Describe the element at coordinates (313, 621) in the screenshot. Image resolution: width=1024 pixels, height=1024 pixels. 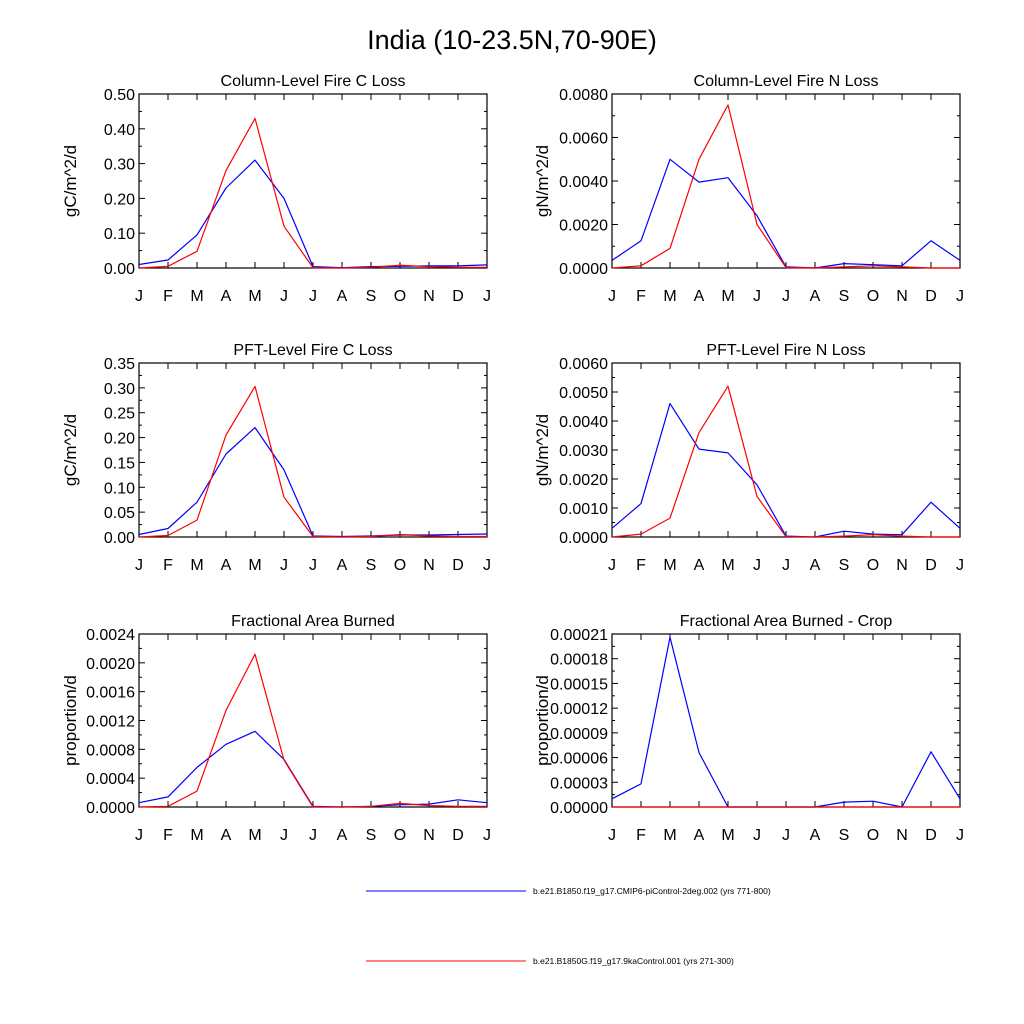
I see `panel-title: Fractional Area Burned` at that location.